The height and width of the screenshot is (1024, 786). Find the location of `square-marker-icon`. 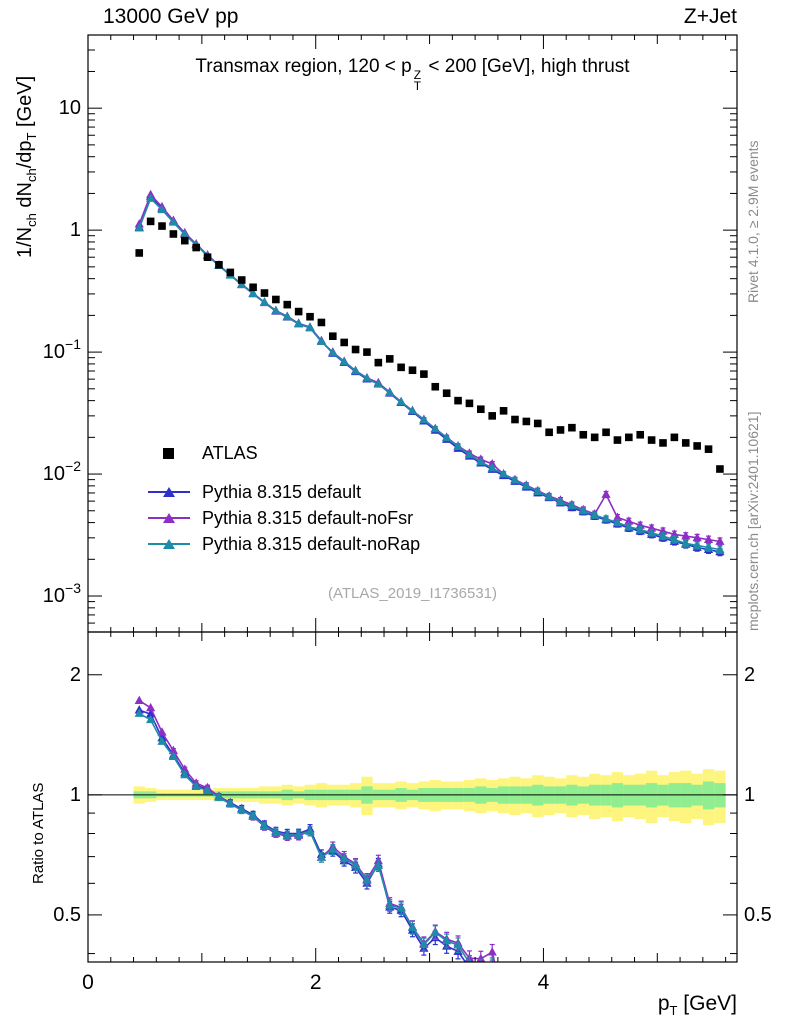

square-marker-icon is located at coordinates (168, 453).